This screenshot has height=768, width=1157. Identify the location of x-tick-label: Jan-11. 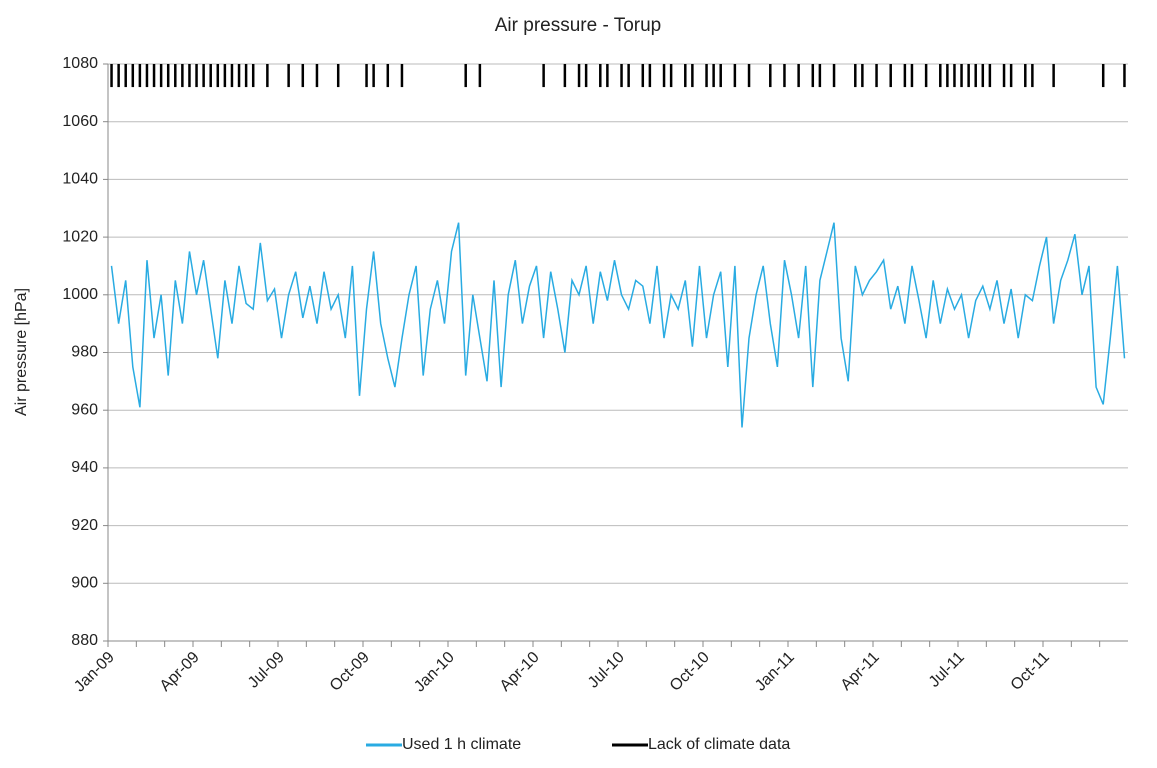
(775, 672).